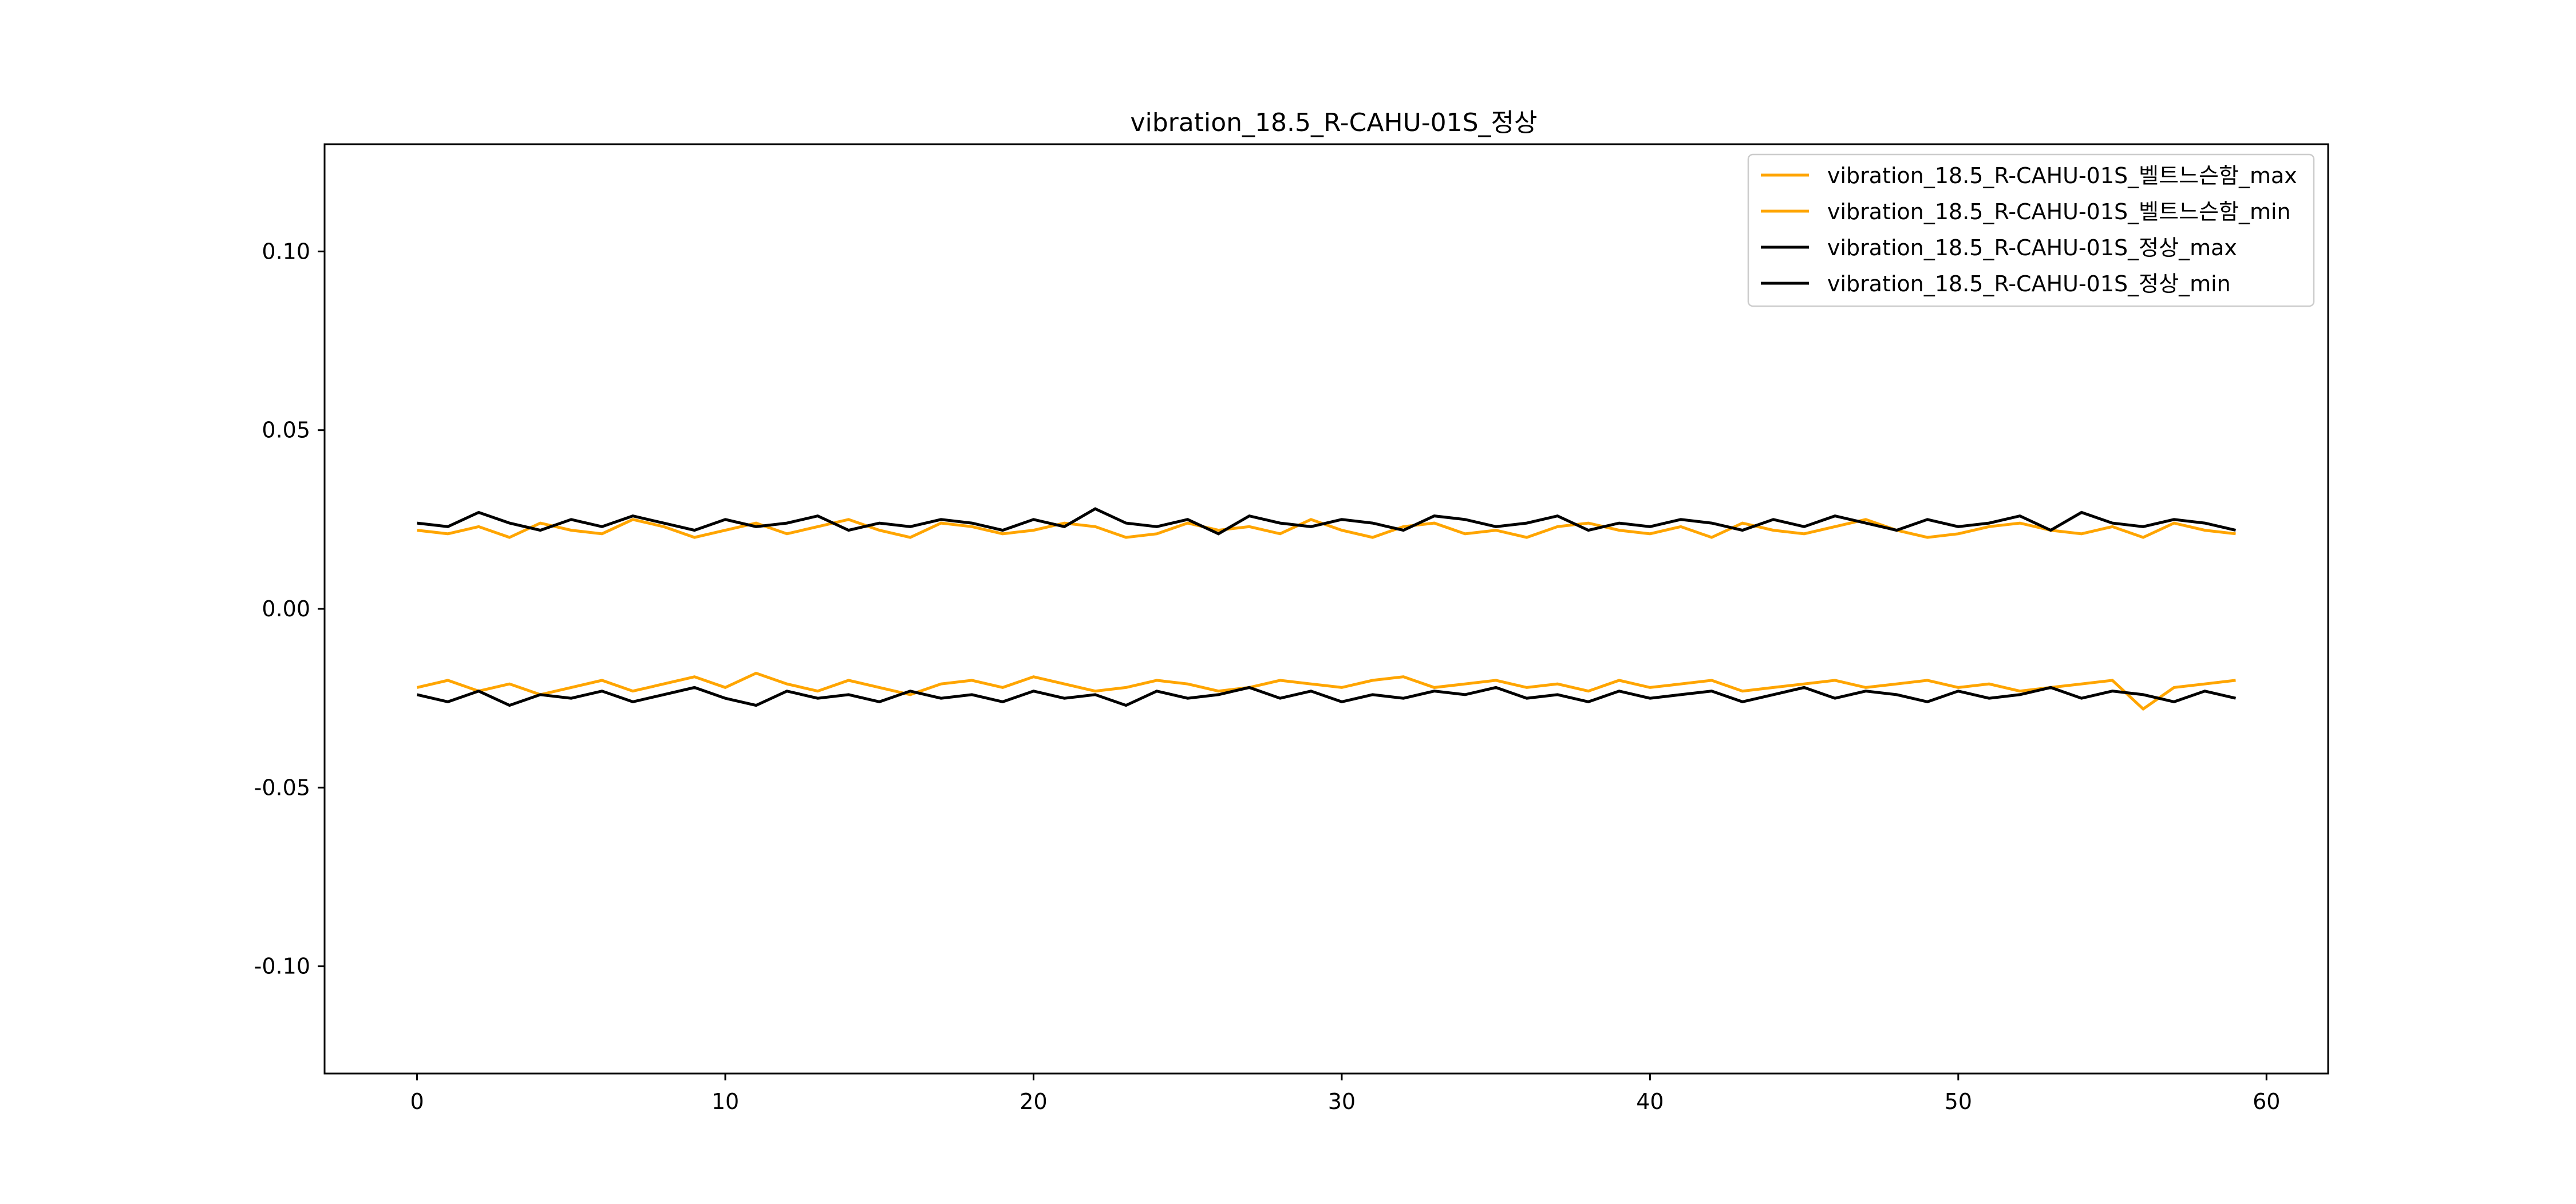  I want to click on legend-label: vibration_18.5_R-CAHU-01S_정상_min, so click(2029, 283).